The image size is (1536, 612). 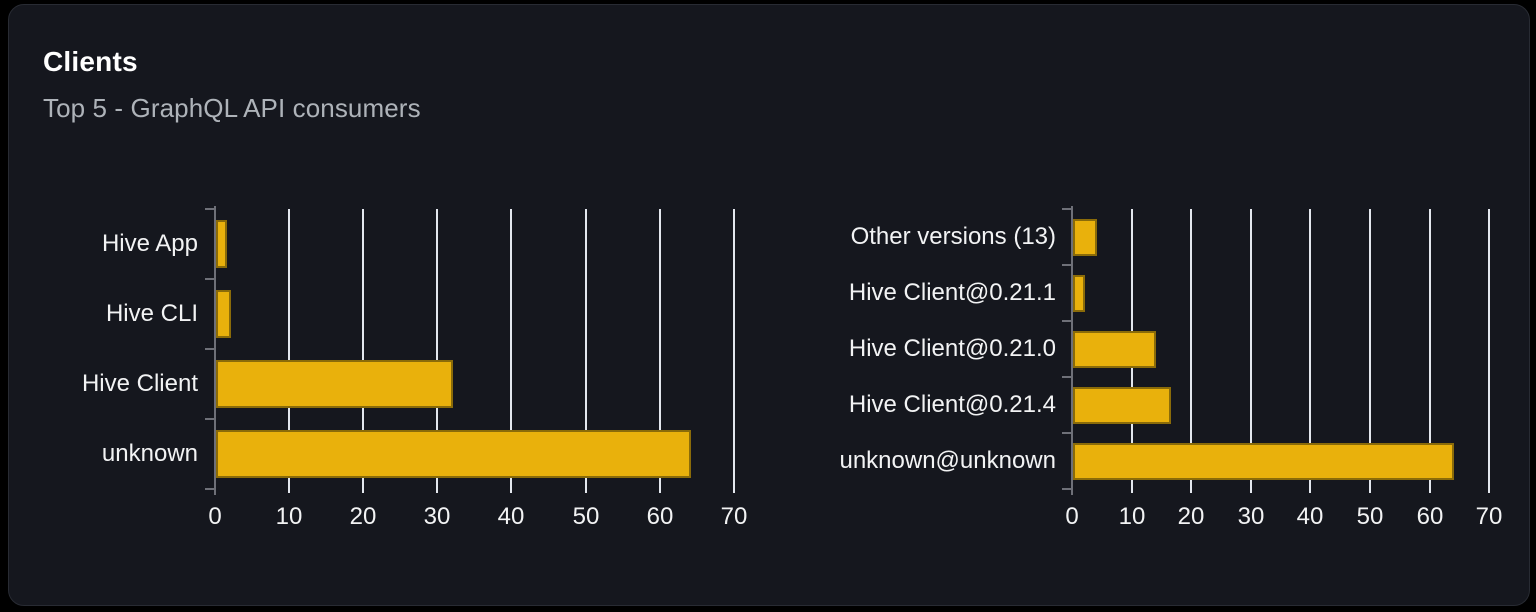 I want to click on category-label: unknown, so click(x=149, y=453).